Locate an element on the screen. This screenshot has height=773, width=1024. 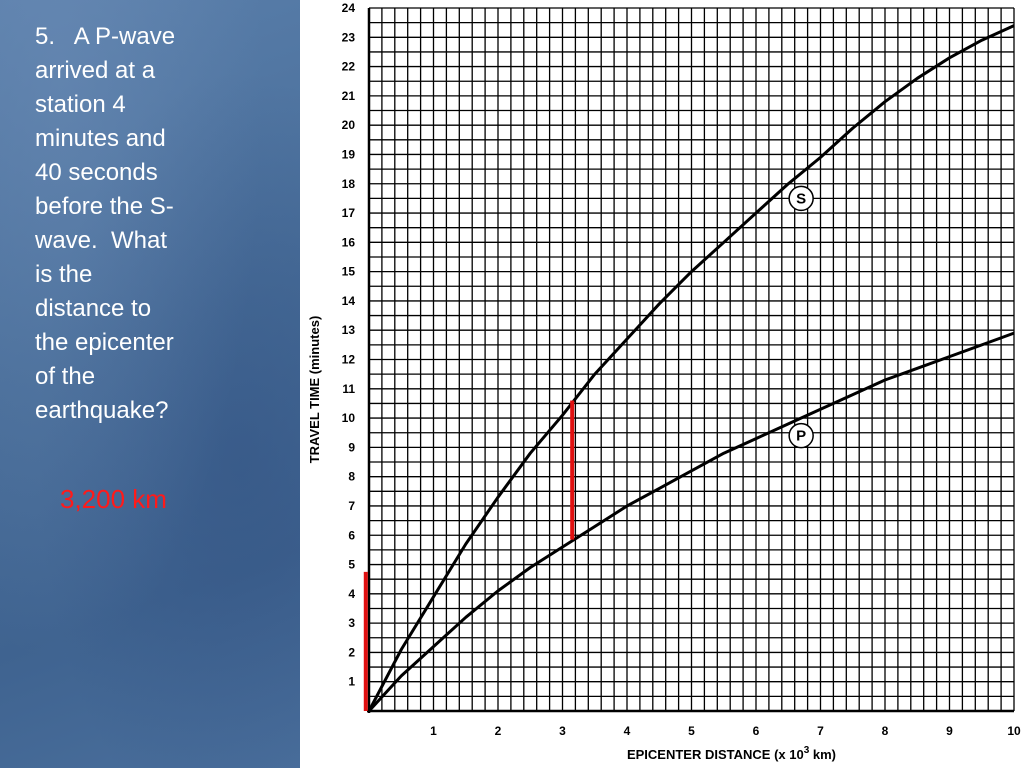
question-line: 5. A P-wave is located at coordinates (105, 36).